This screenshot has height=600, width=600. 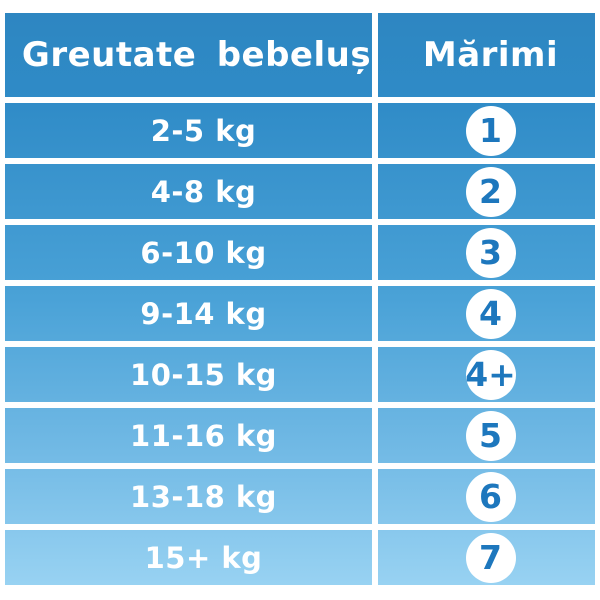 I want to click on weight-value: 15+ kg, so click(x=203, y=557).